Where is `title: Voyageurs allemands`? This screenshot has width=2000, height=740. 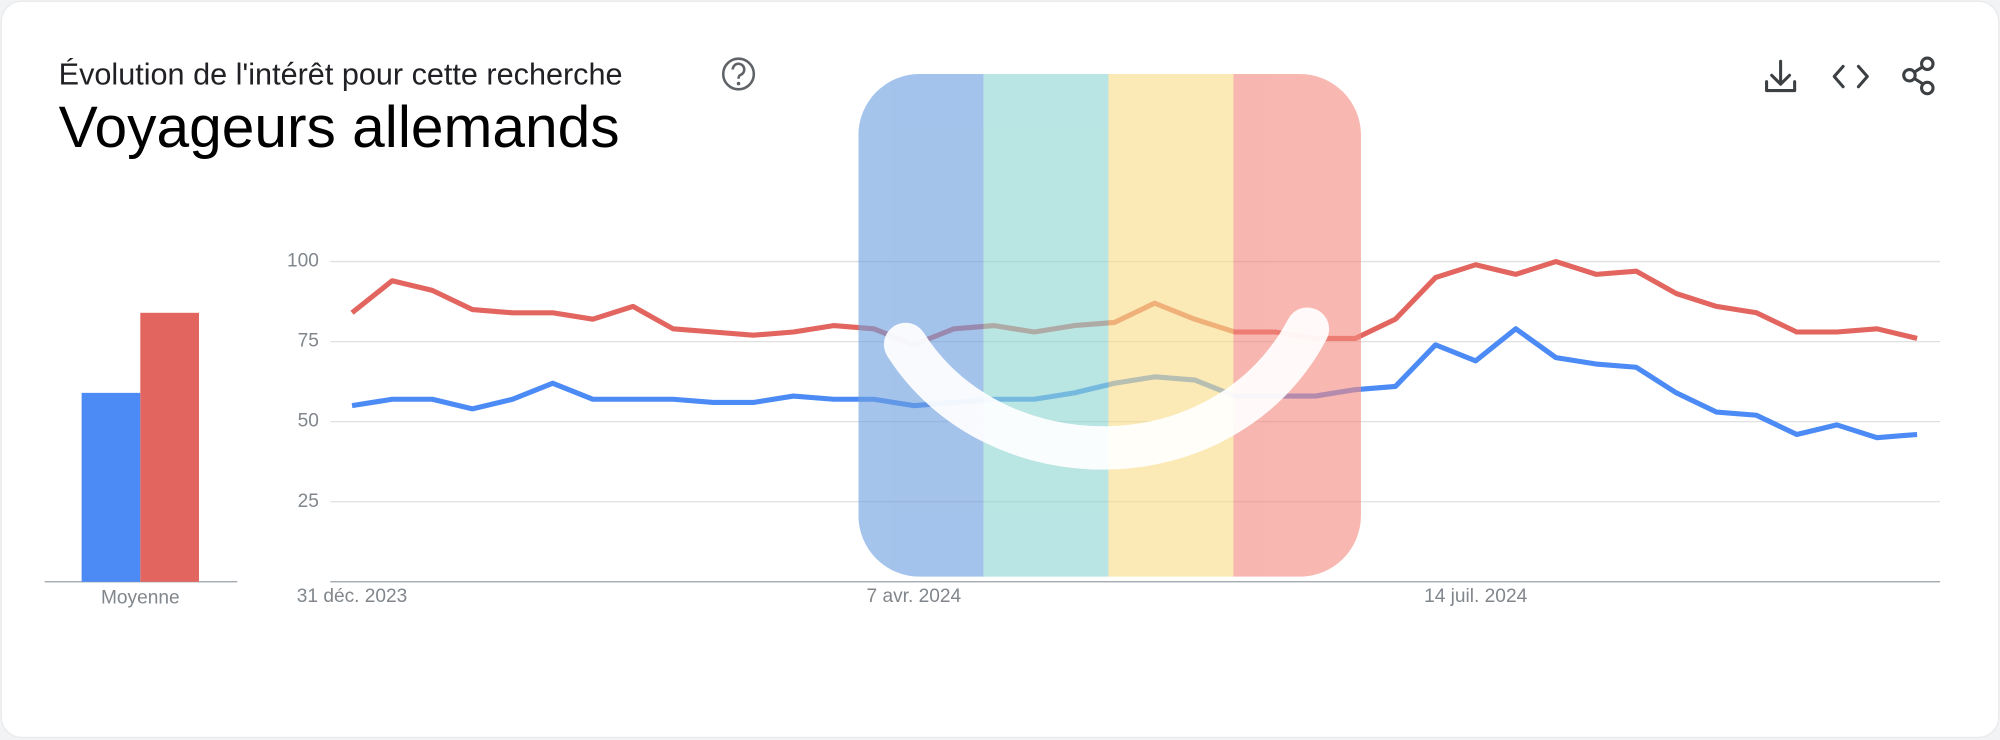
title: Voyageurs allemands is located at coordinates (339, 127).